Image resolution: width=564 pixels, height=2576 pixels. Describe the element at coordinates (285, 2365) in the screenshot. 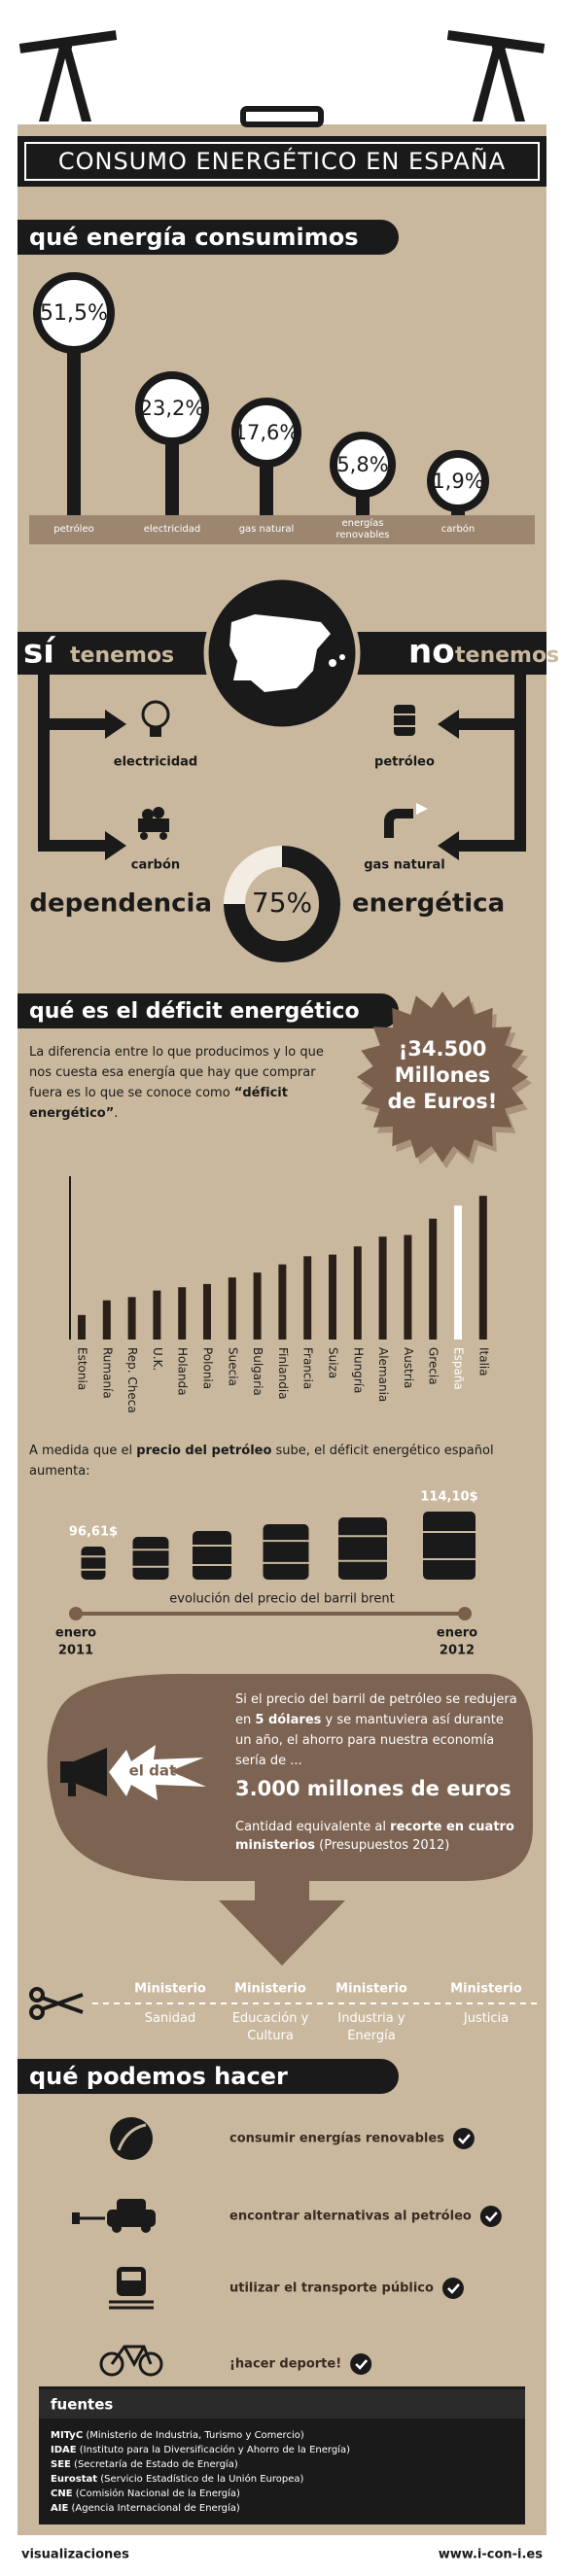

I see `action-label: ¡hacer deporte!` at that location.